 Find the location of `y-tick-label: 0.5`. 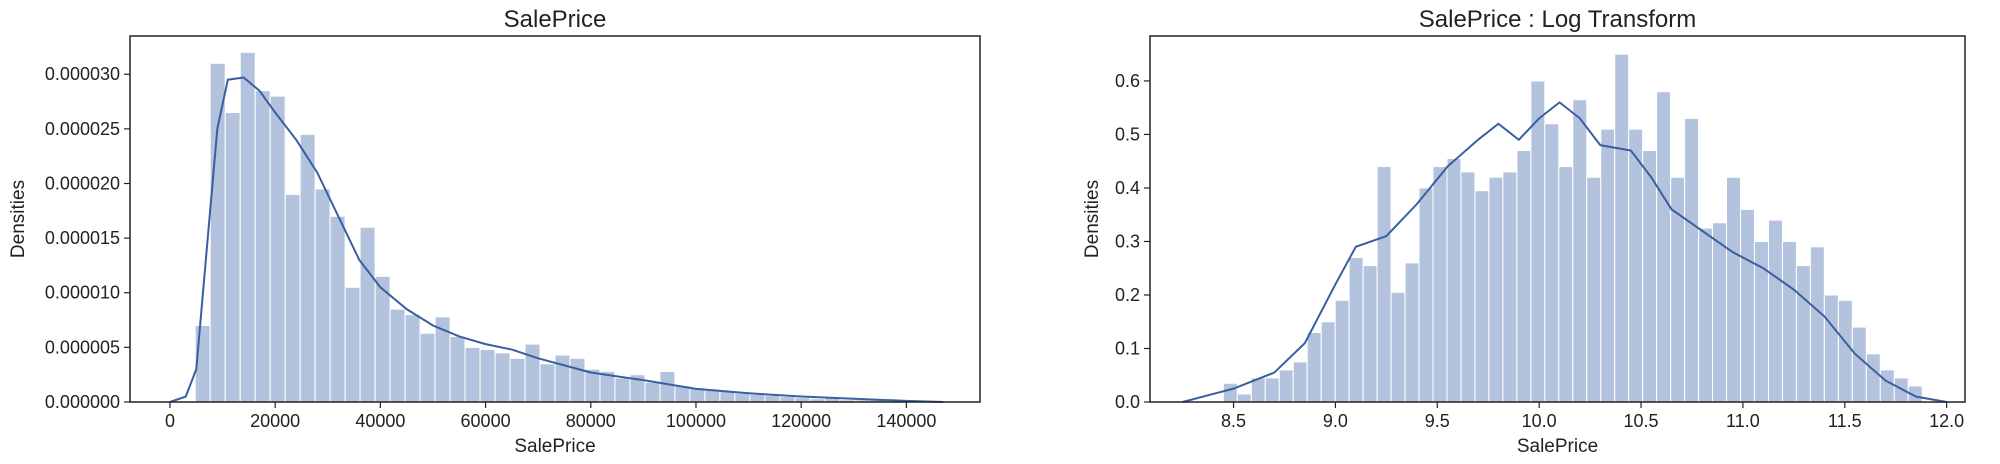

y-tick-label: 0.5 is located at coordinates (1127, 134).